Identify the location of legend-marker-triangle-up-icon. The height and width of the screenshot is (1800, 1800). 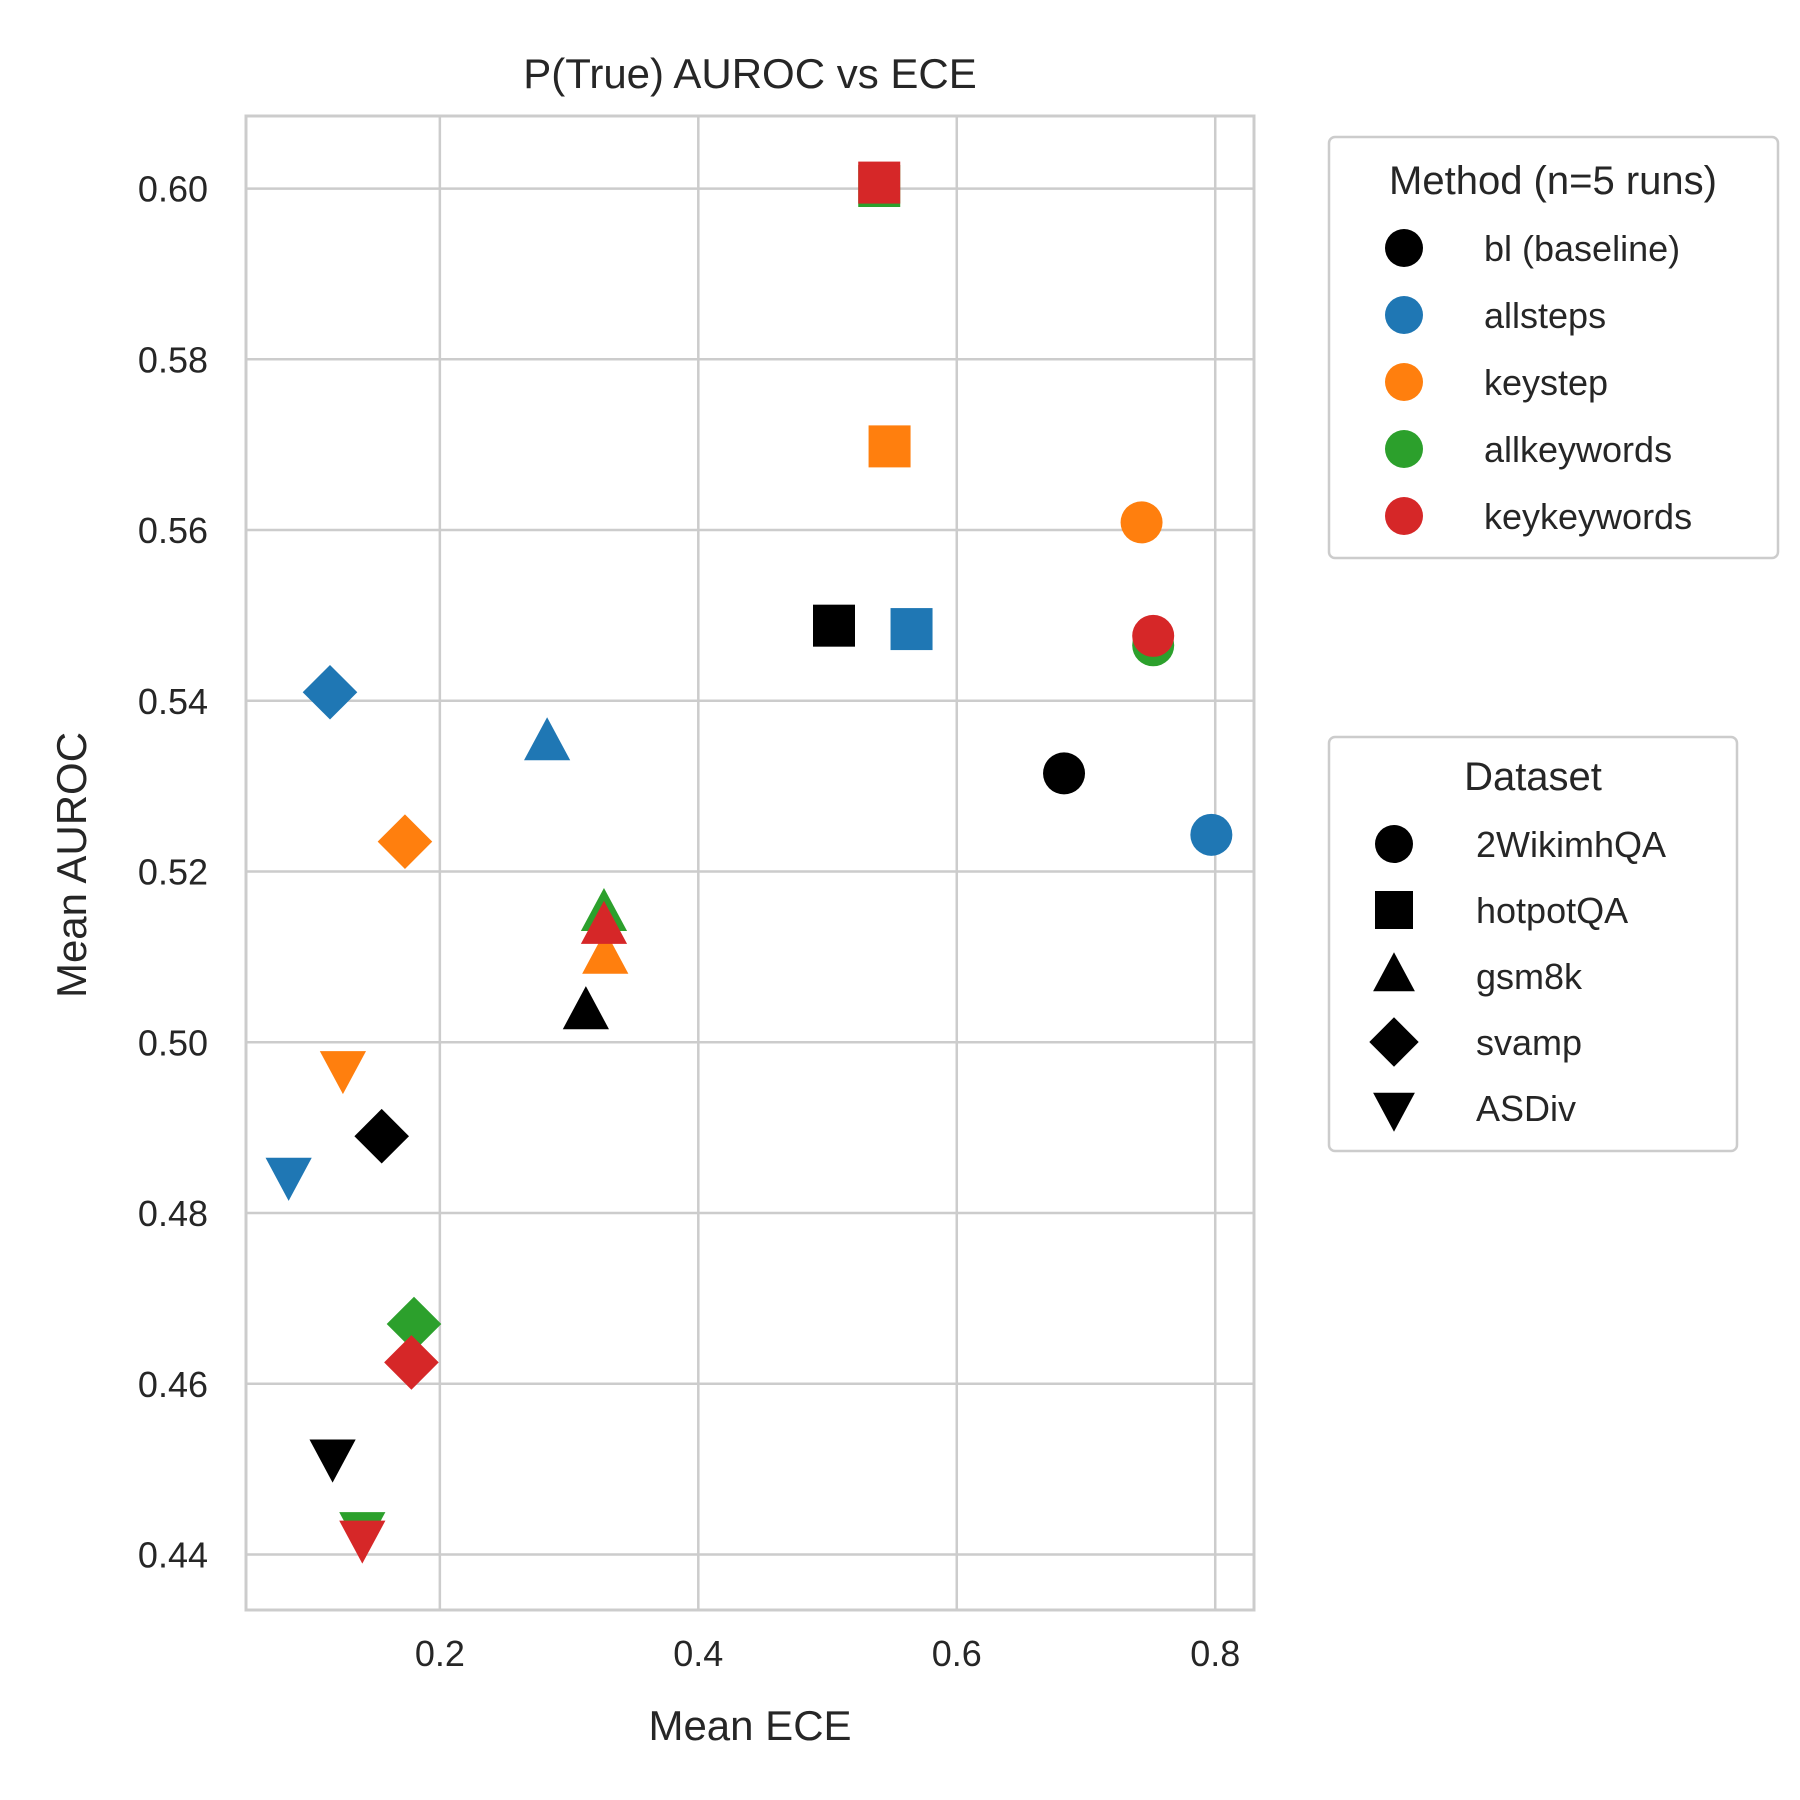
(1394, 972).